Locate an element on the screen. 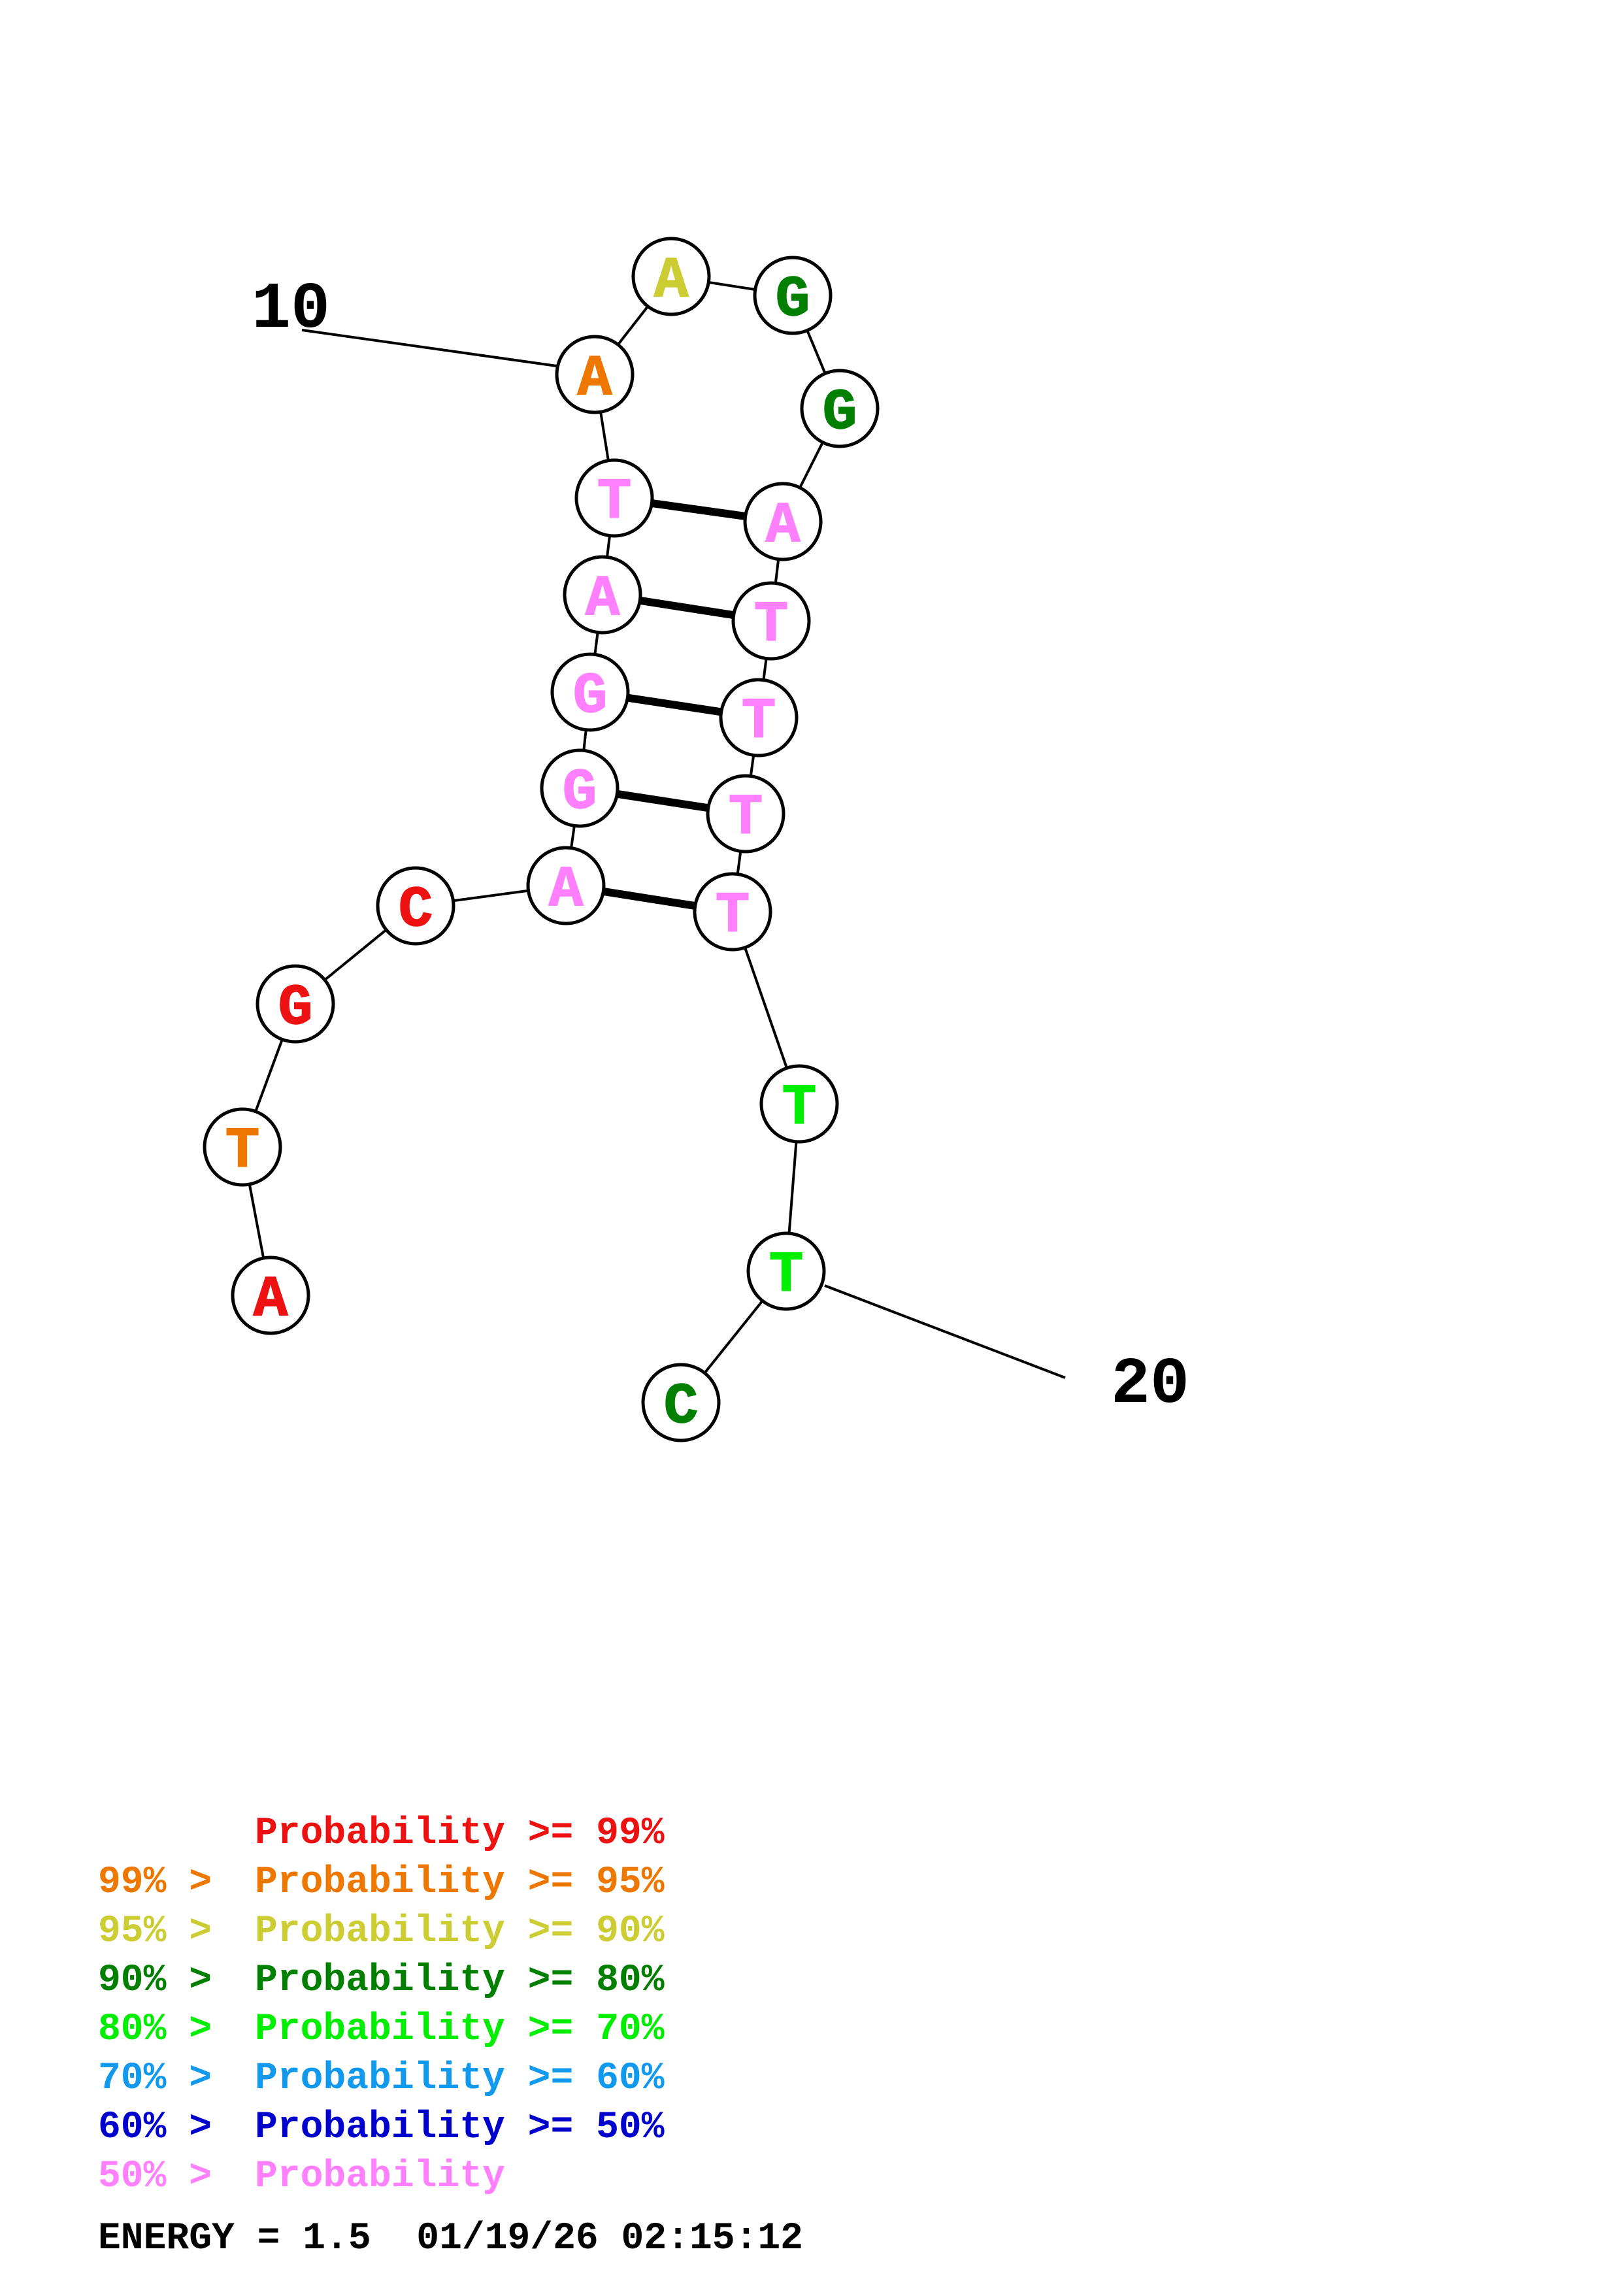 This screenshot has width=1620, height=2296. legend-prefix: 99% > is located at coordinates (166, 1882).